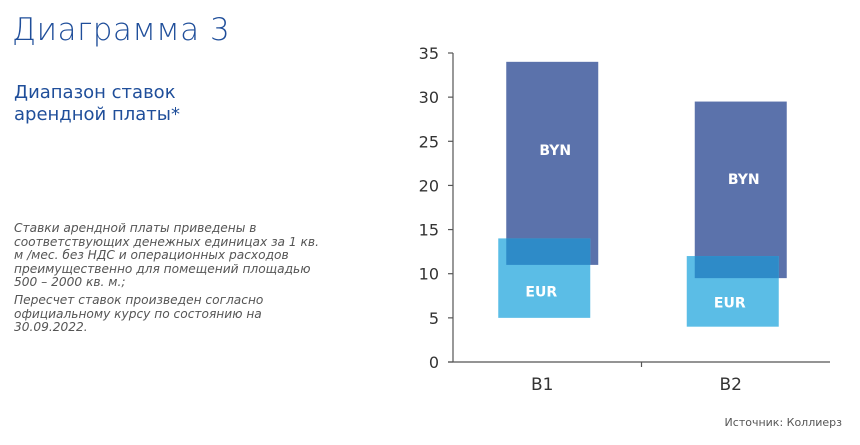 The height and width of the screenshot is (445, 860). Describe the element at coordinates (434, 318) in the screenshot. I see `y-tick-label: 5` at that location.